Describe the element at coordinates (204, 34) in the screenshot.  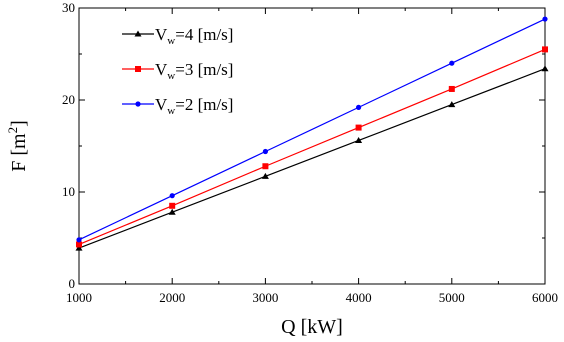
I see `legend-label-rest: =4 [m/s]` at that location.